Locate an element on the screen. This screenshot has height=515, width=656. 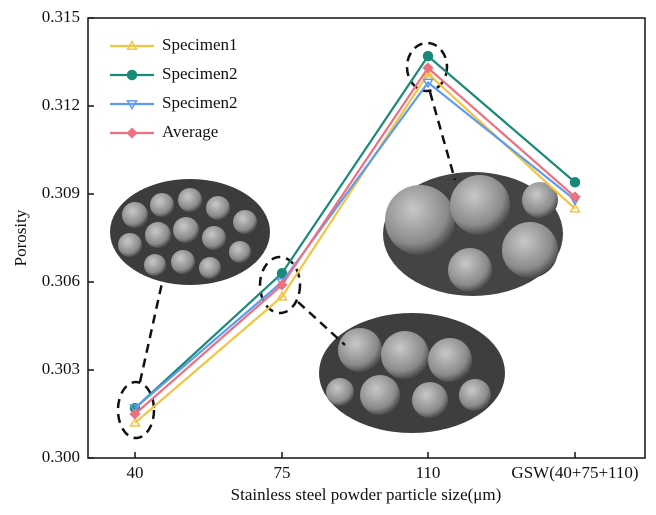
legend-label: Specimen1 is located at coordinates (200, 44).